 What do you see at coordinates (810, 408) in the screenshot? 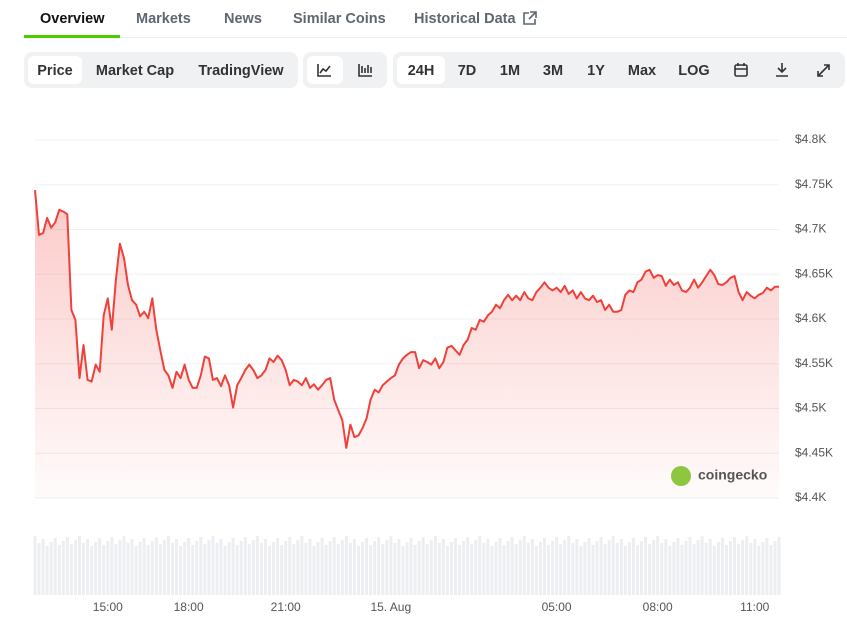
I see `y-tick-label: $4.5K` at bounding box center [810, 408].